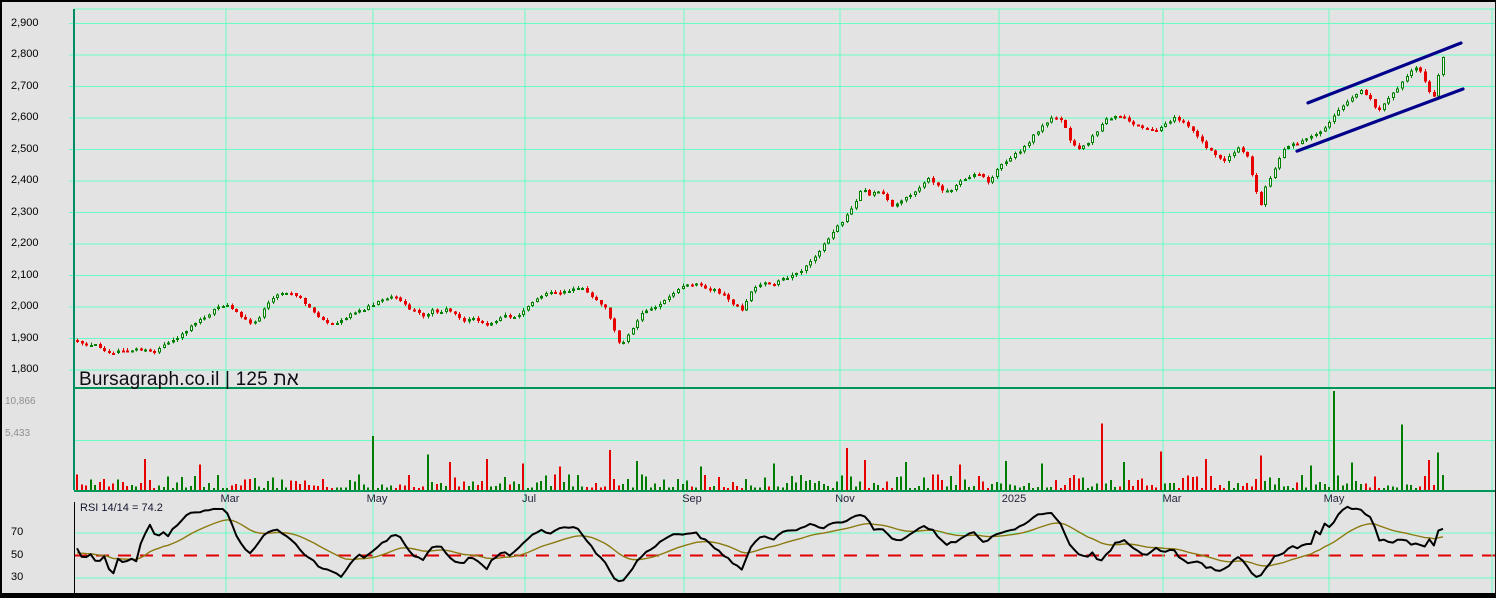 The width and height of the screenshot is (1496, 598). What do you see at coordinates (1014, 499) in the screenshot?
I see `time-axis-label: 2025` at bounding box center [1014, 499].